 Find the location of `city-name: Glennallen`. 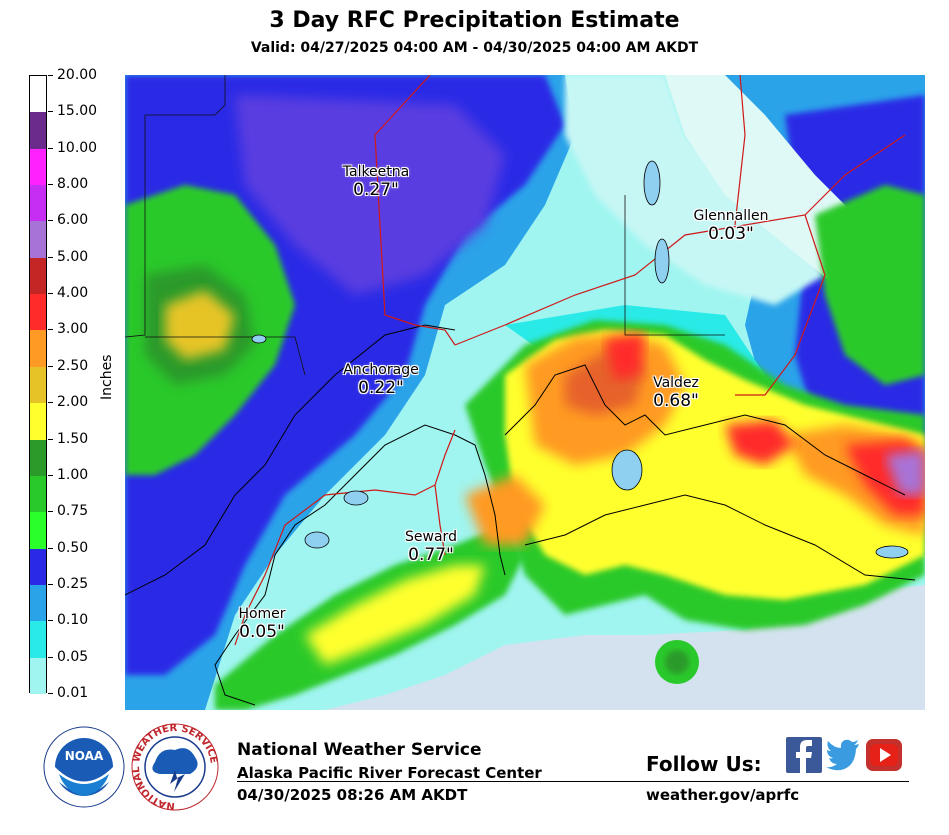

city-name: Glennallen is located at coordinates (731, 216).